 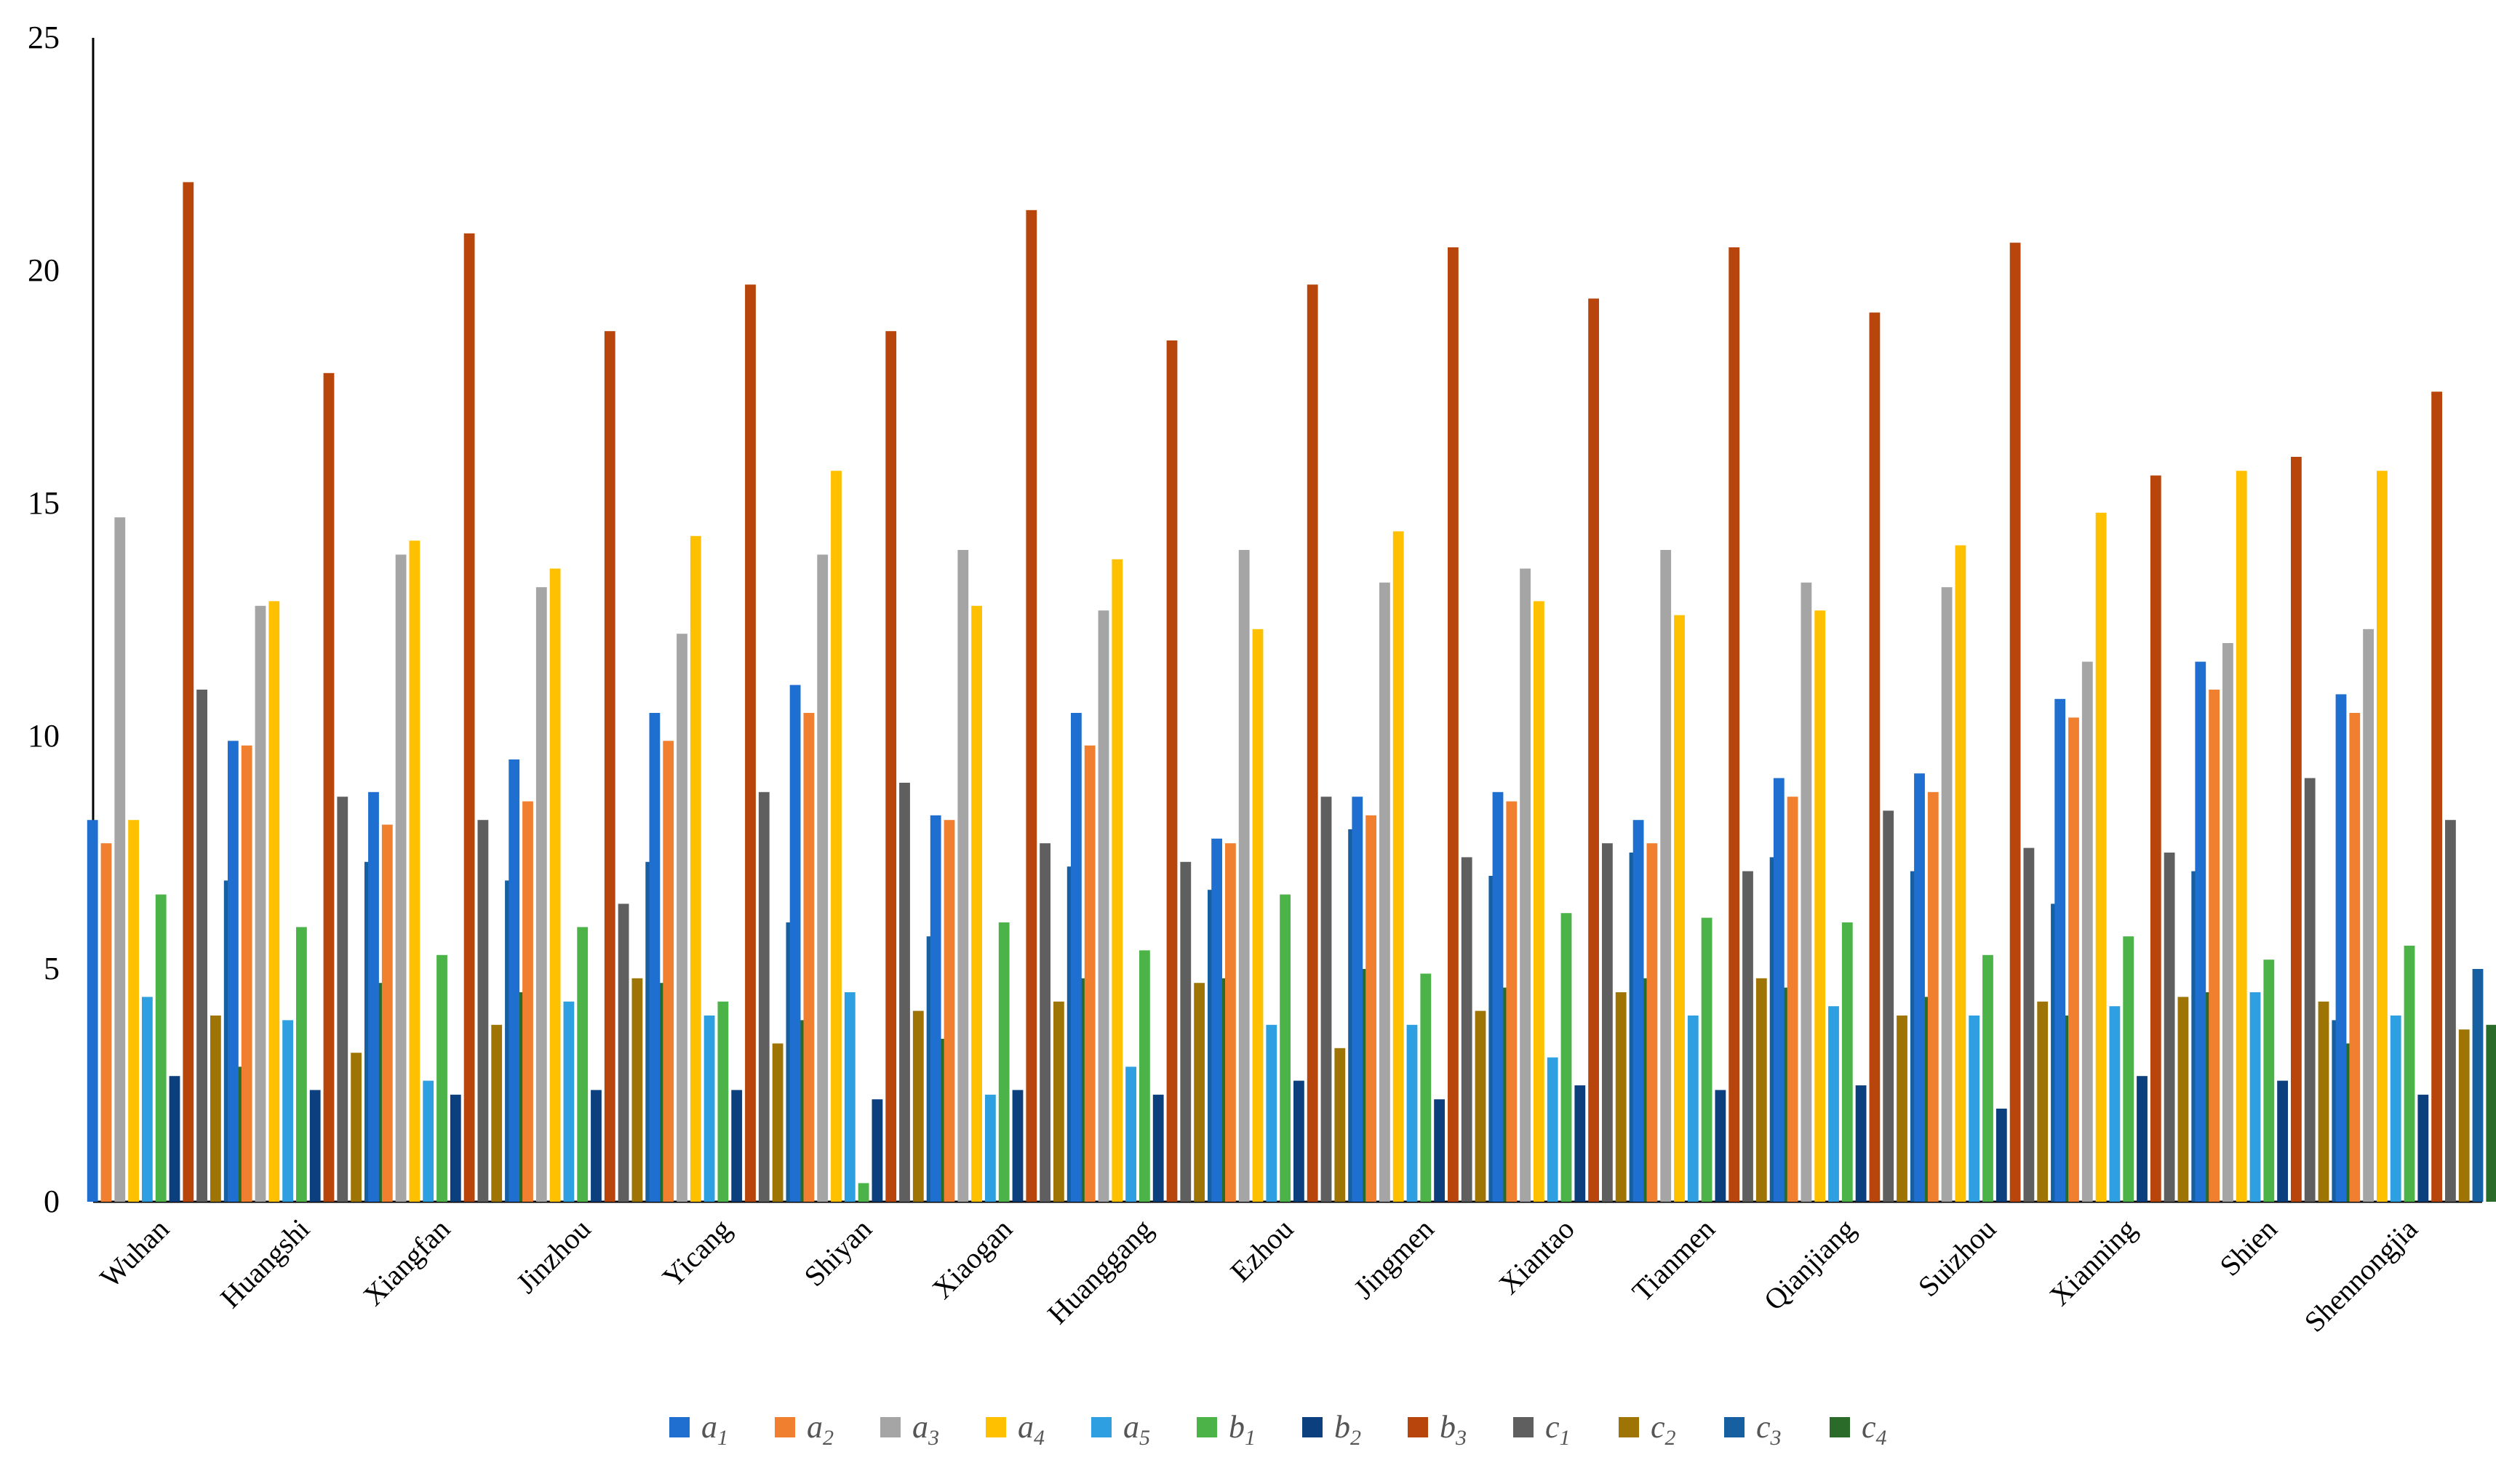 What do you see at coordinates (1542, 1429) in the screenshot?
I see `legend-item: c1` at bounding box center [1542, 1429].